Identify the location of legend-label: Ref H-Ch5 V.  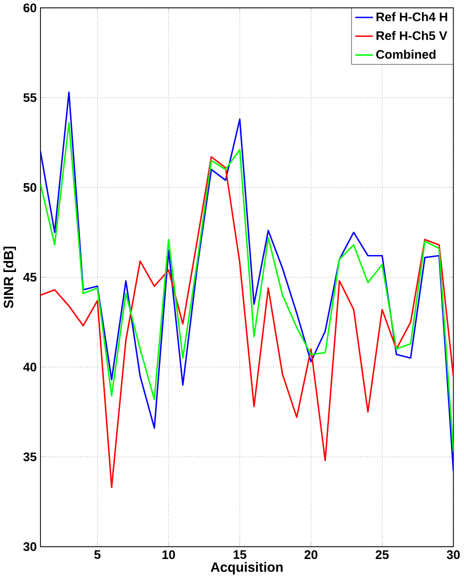
(412, 35).